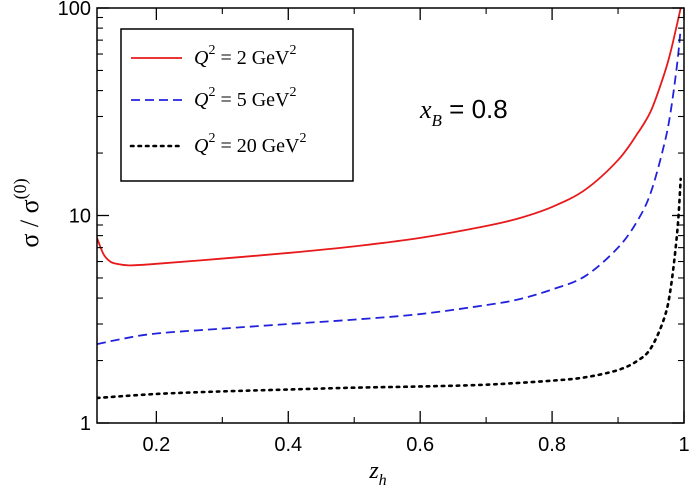 The height and width of the screenshot is (491, 691). Describe the element at coordinates (552, 445) in the screenshot. I see `x-tick-label-3: 0.8` at that location.